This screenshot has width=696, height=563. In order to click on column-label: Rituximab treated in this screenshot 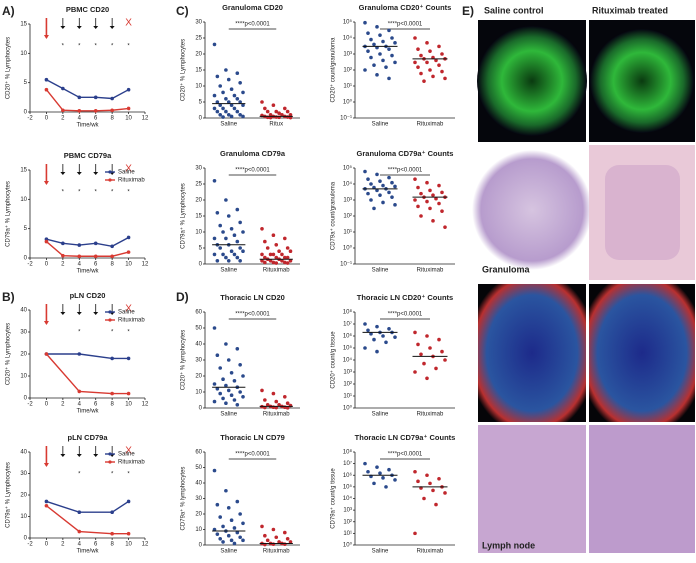, I will do `click(630, 10)`.